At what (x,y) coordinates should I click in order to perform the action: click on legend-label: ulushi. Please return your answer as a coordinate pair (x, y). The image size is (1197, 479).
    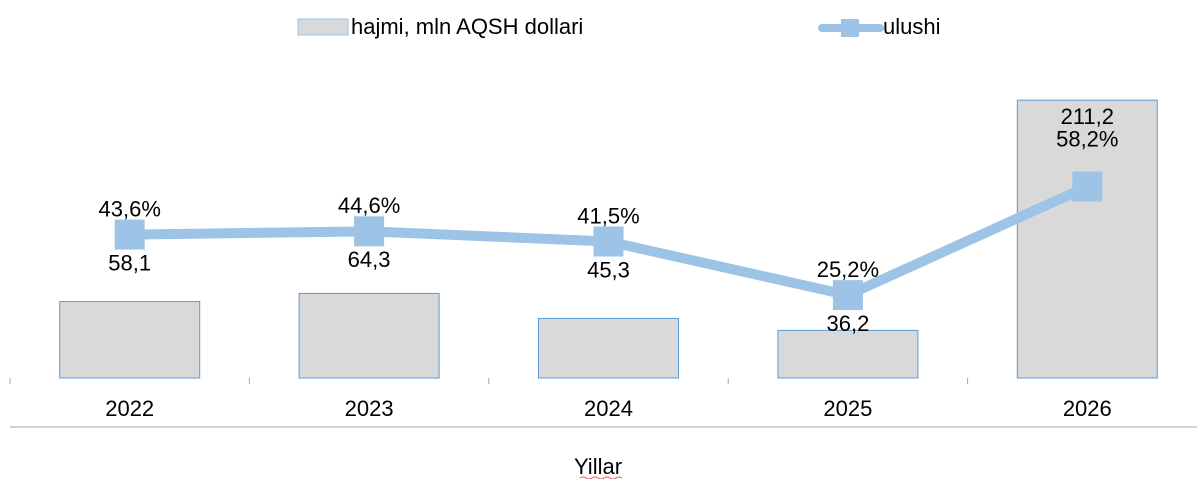
    Looking at the image, I should click on (911, 26).